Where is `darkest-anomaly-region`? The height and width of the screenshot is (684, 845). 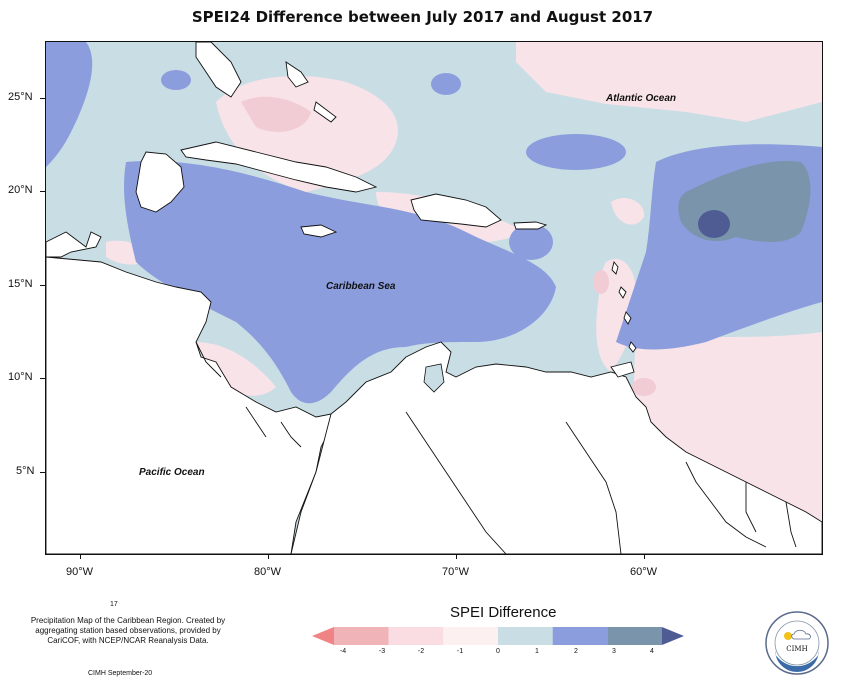 darkest-anomaly-region is located at coordinates (714, 224).